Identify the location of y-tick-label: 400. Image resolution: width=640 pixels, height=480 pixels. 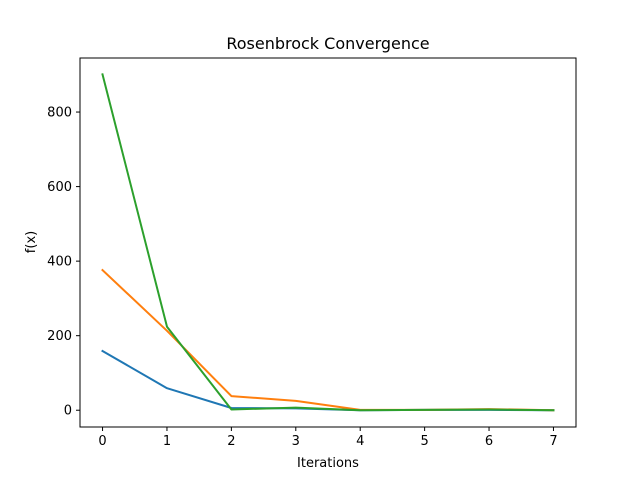
(59, 262).